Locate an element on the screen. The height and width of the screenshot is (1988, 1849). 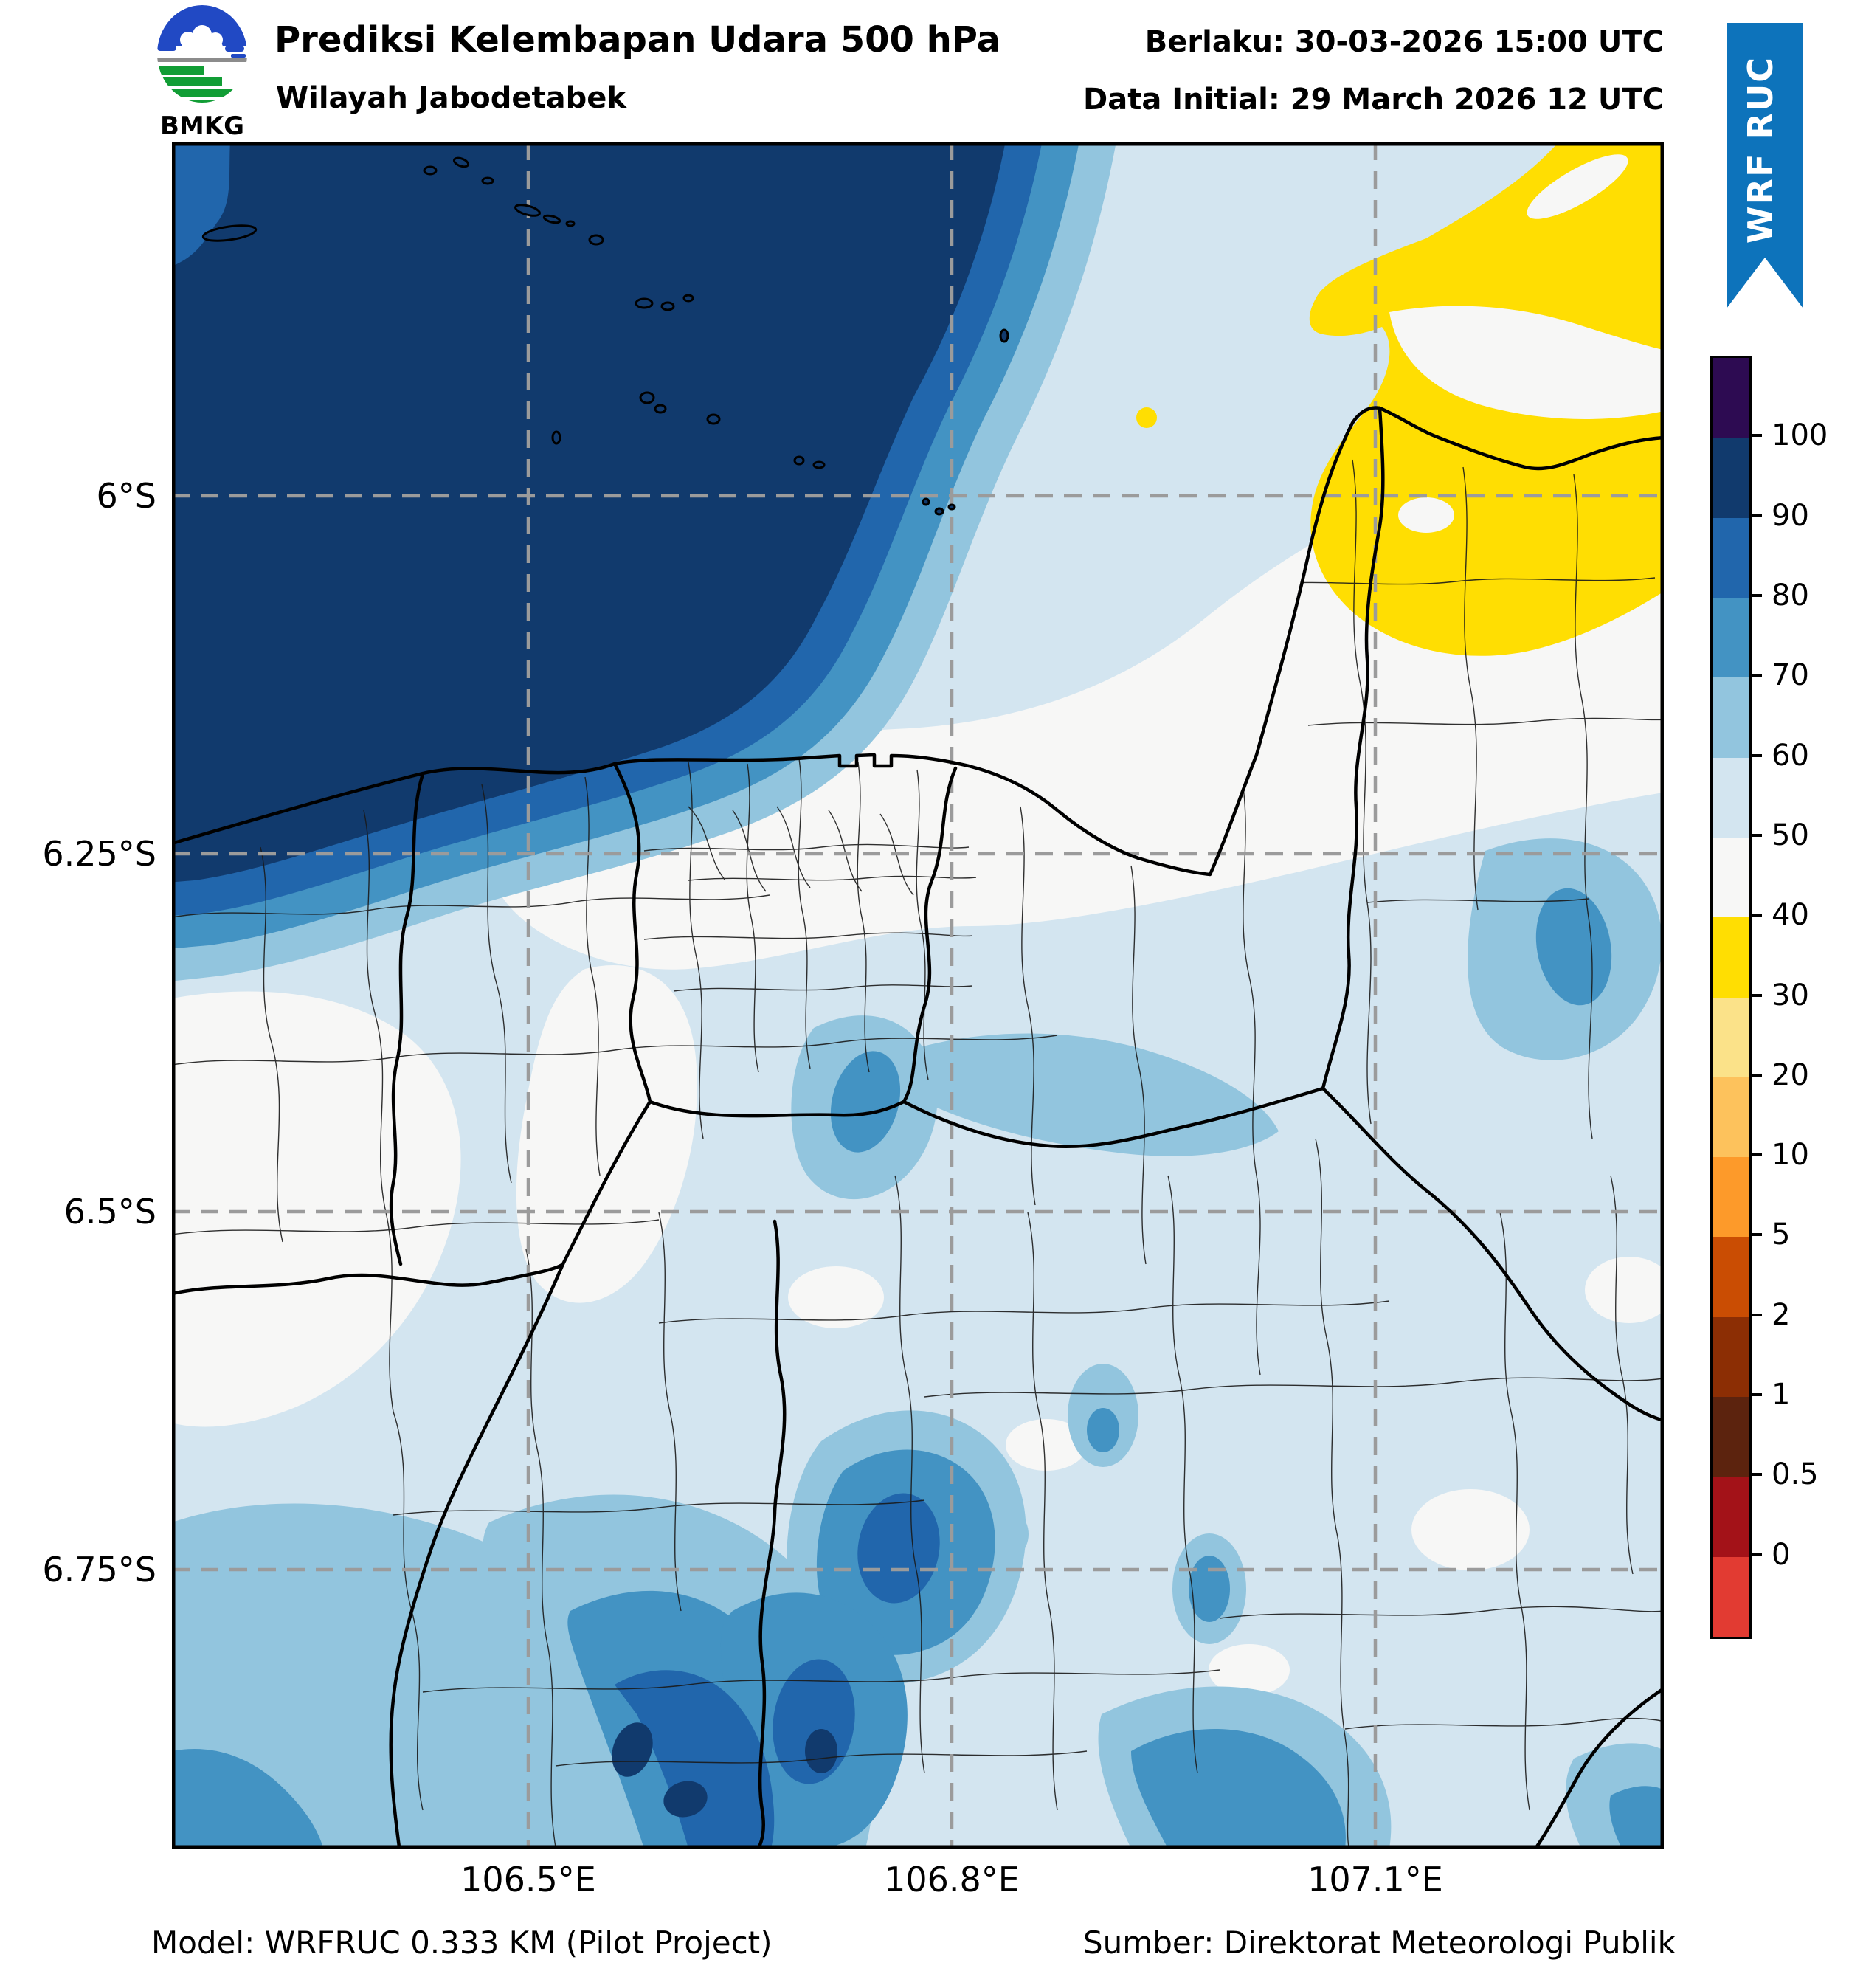
x-axis-label-106-5E: 106.5°E is located at coordinates (528, 1879).